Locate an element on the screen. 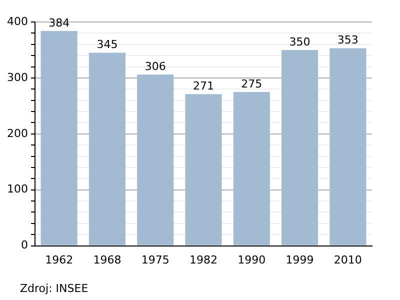 The height and width of the screenshot is (300, 400). x-tick-label: 2010 is located at coordinates (348, 259).